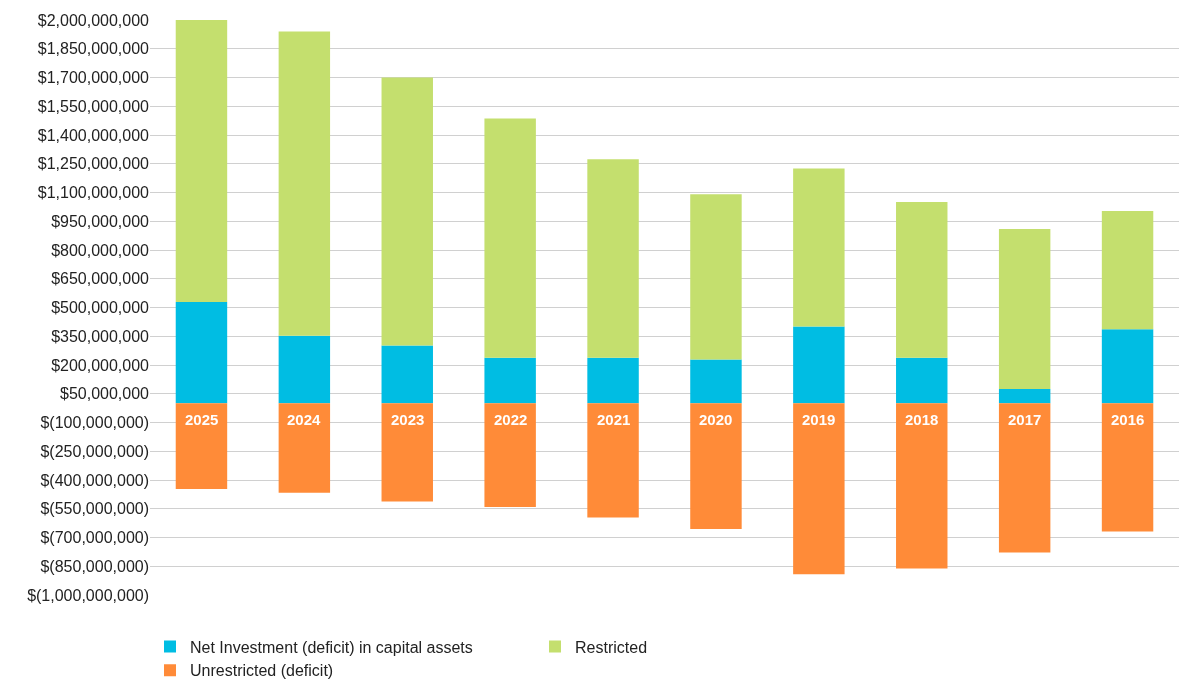 This screenshot has height=700, width=1199. What do you see at coordinates (1025, 419) in the screenshot?
I see `x-tick-label: 2017` at bounding box center [1025, 419].